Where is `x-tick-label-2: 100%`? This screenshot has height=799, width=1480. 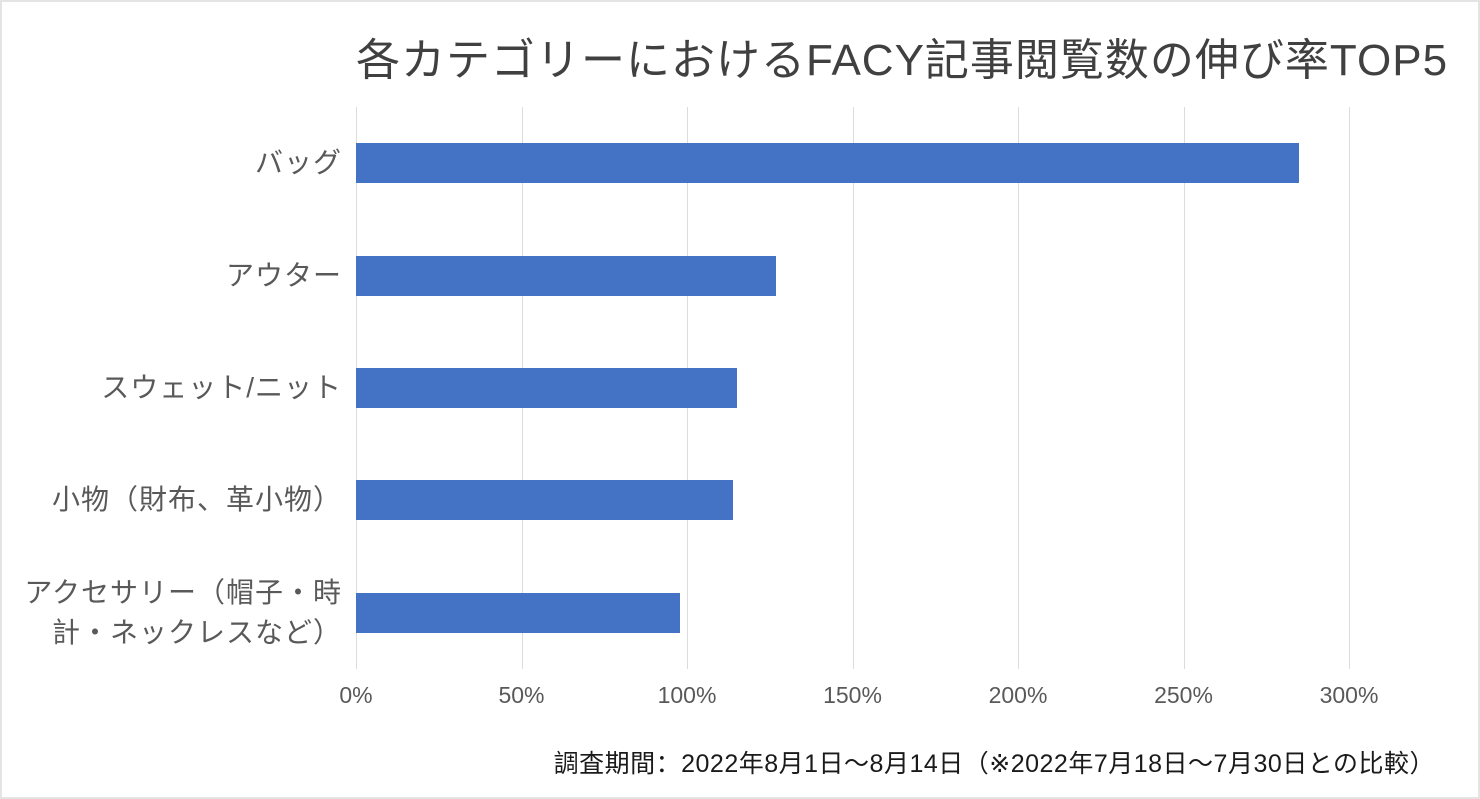
x-tick-label-2: 100% is located at coordinates (687, 695).